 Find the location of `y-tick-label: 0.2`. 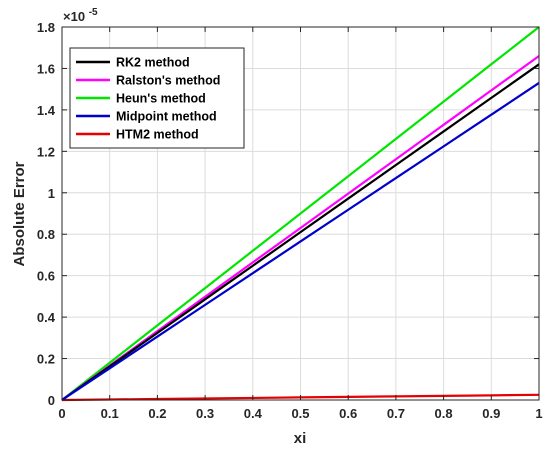

y-tick-label: 0.2 is located at coordinates (46, 359).